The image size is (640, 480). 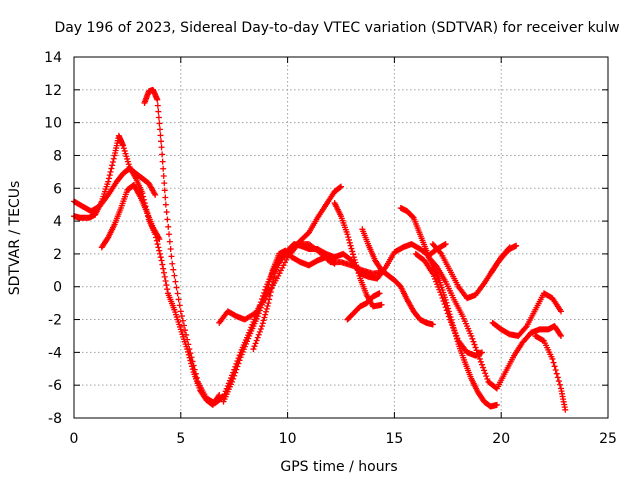 I want to click on x-axis-label: GPS time / hours, so click(x=338, y=467).